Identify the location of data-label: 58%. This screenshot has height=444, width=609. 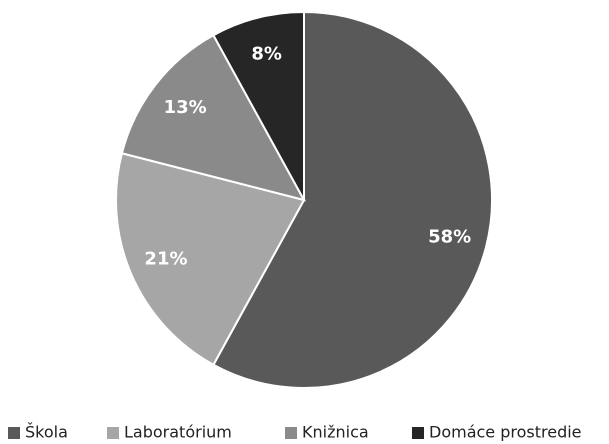
(449, 236).